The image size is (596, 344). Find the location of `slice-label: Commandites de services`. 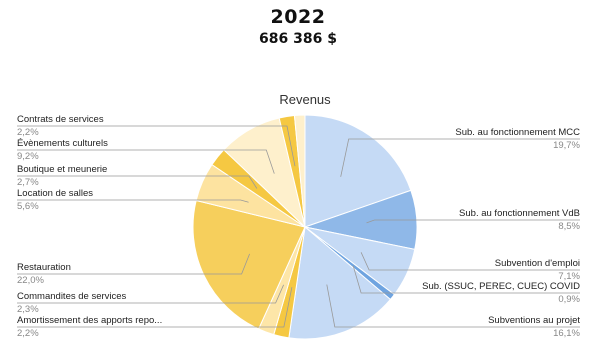

slice-label: Commandites de services is located at coordinates (72, 296).